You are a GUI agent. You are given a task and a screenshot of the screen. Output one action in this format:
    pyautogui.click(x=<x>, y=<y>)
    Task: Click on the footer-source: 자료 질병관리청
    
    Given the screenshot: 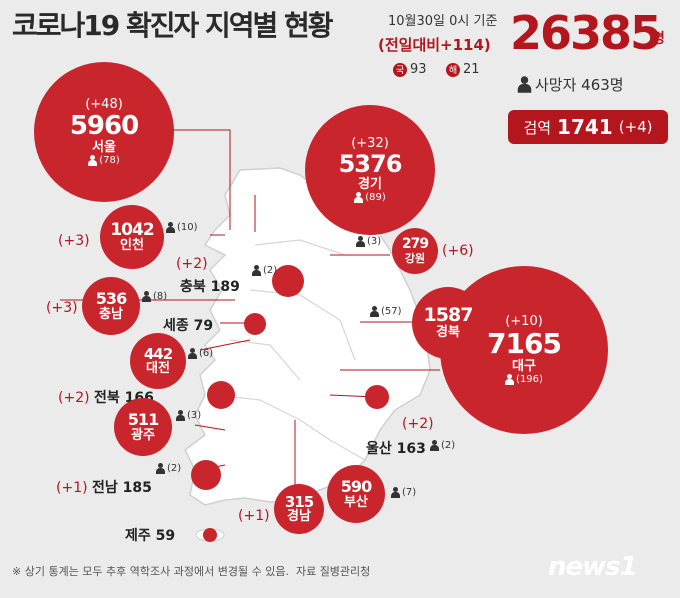 What is the action you would take?
    pyautogui.click(x=333, y=571)
    